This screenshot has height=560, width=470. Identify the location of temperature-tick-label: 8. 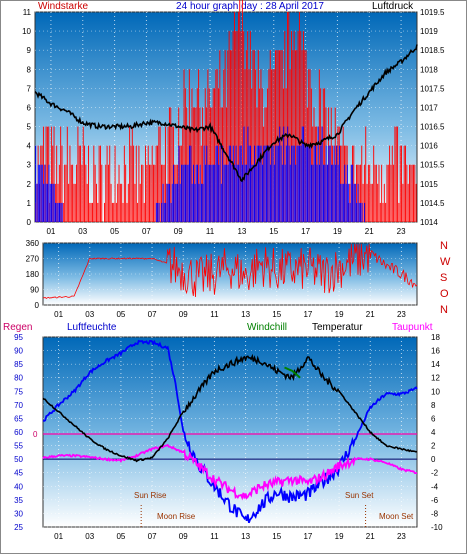
(433, 405).